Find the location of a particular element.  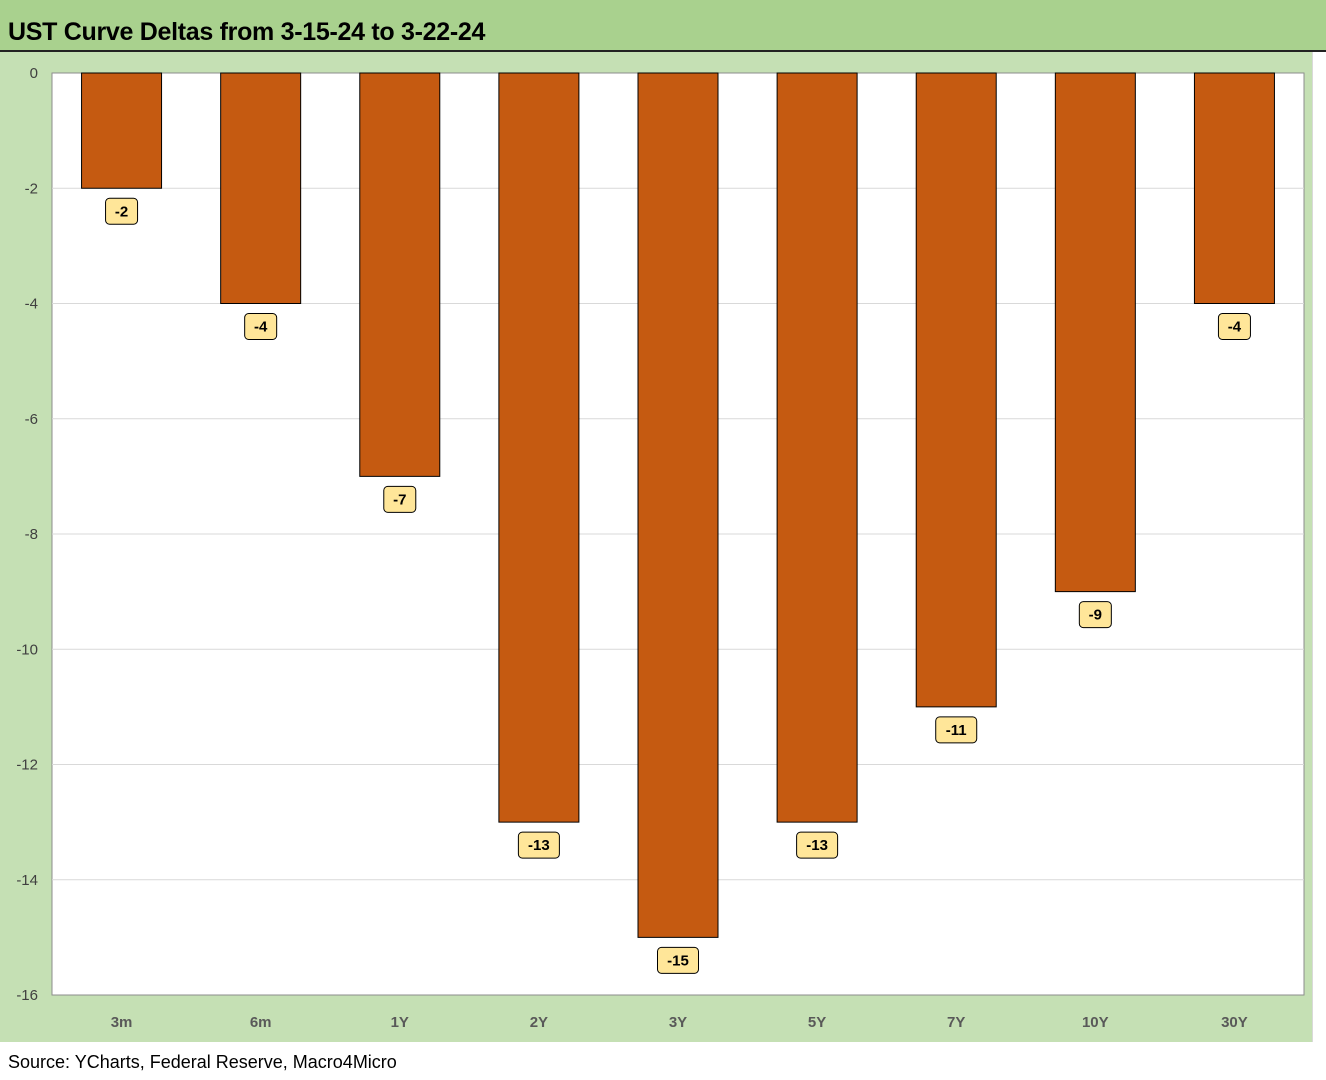

data-label: -7 is located at coordinates (399, 499).